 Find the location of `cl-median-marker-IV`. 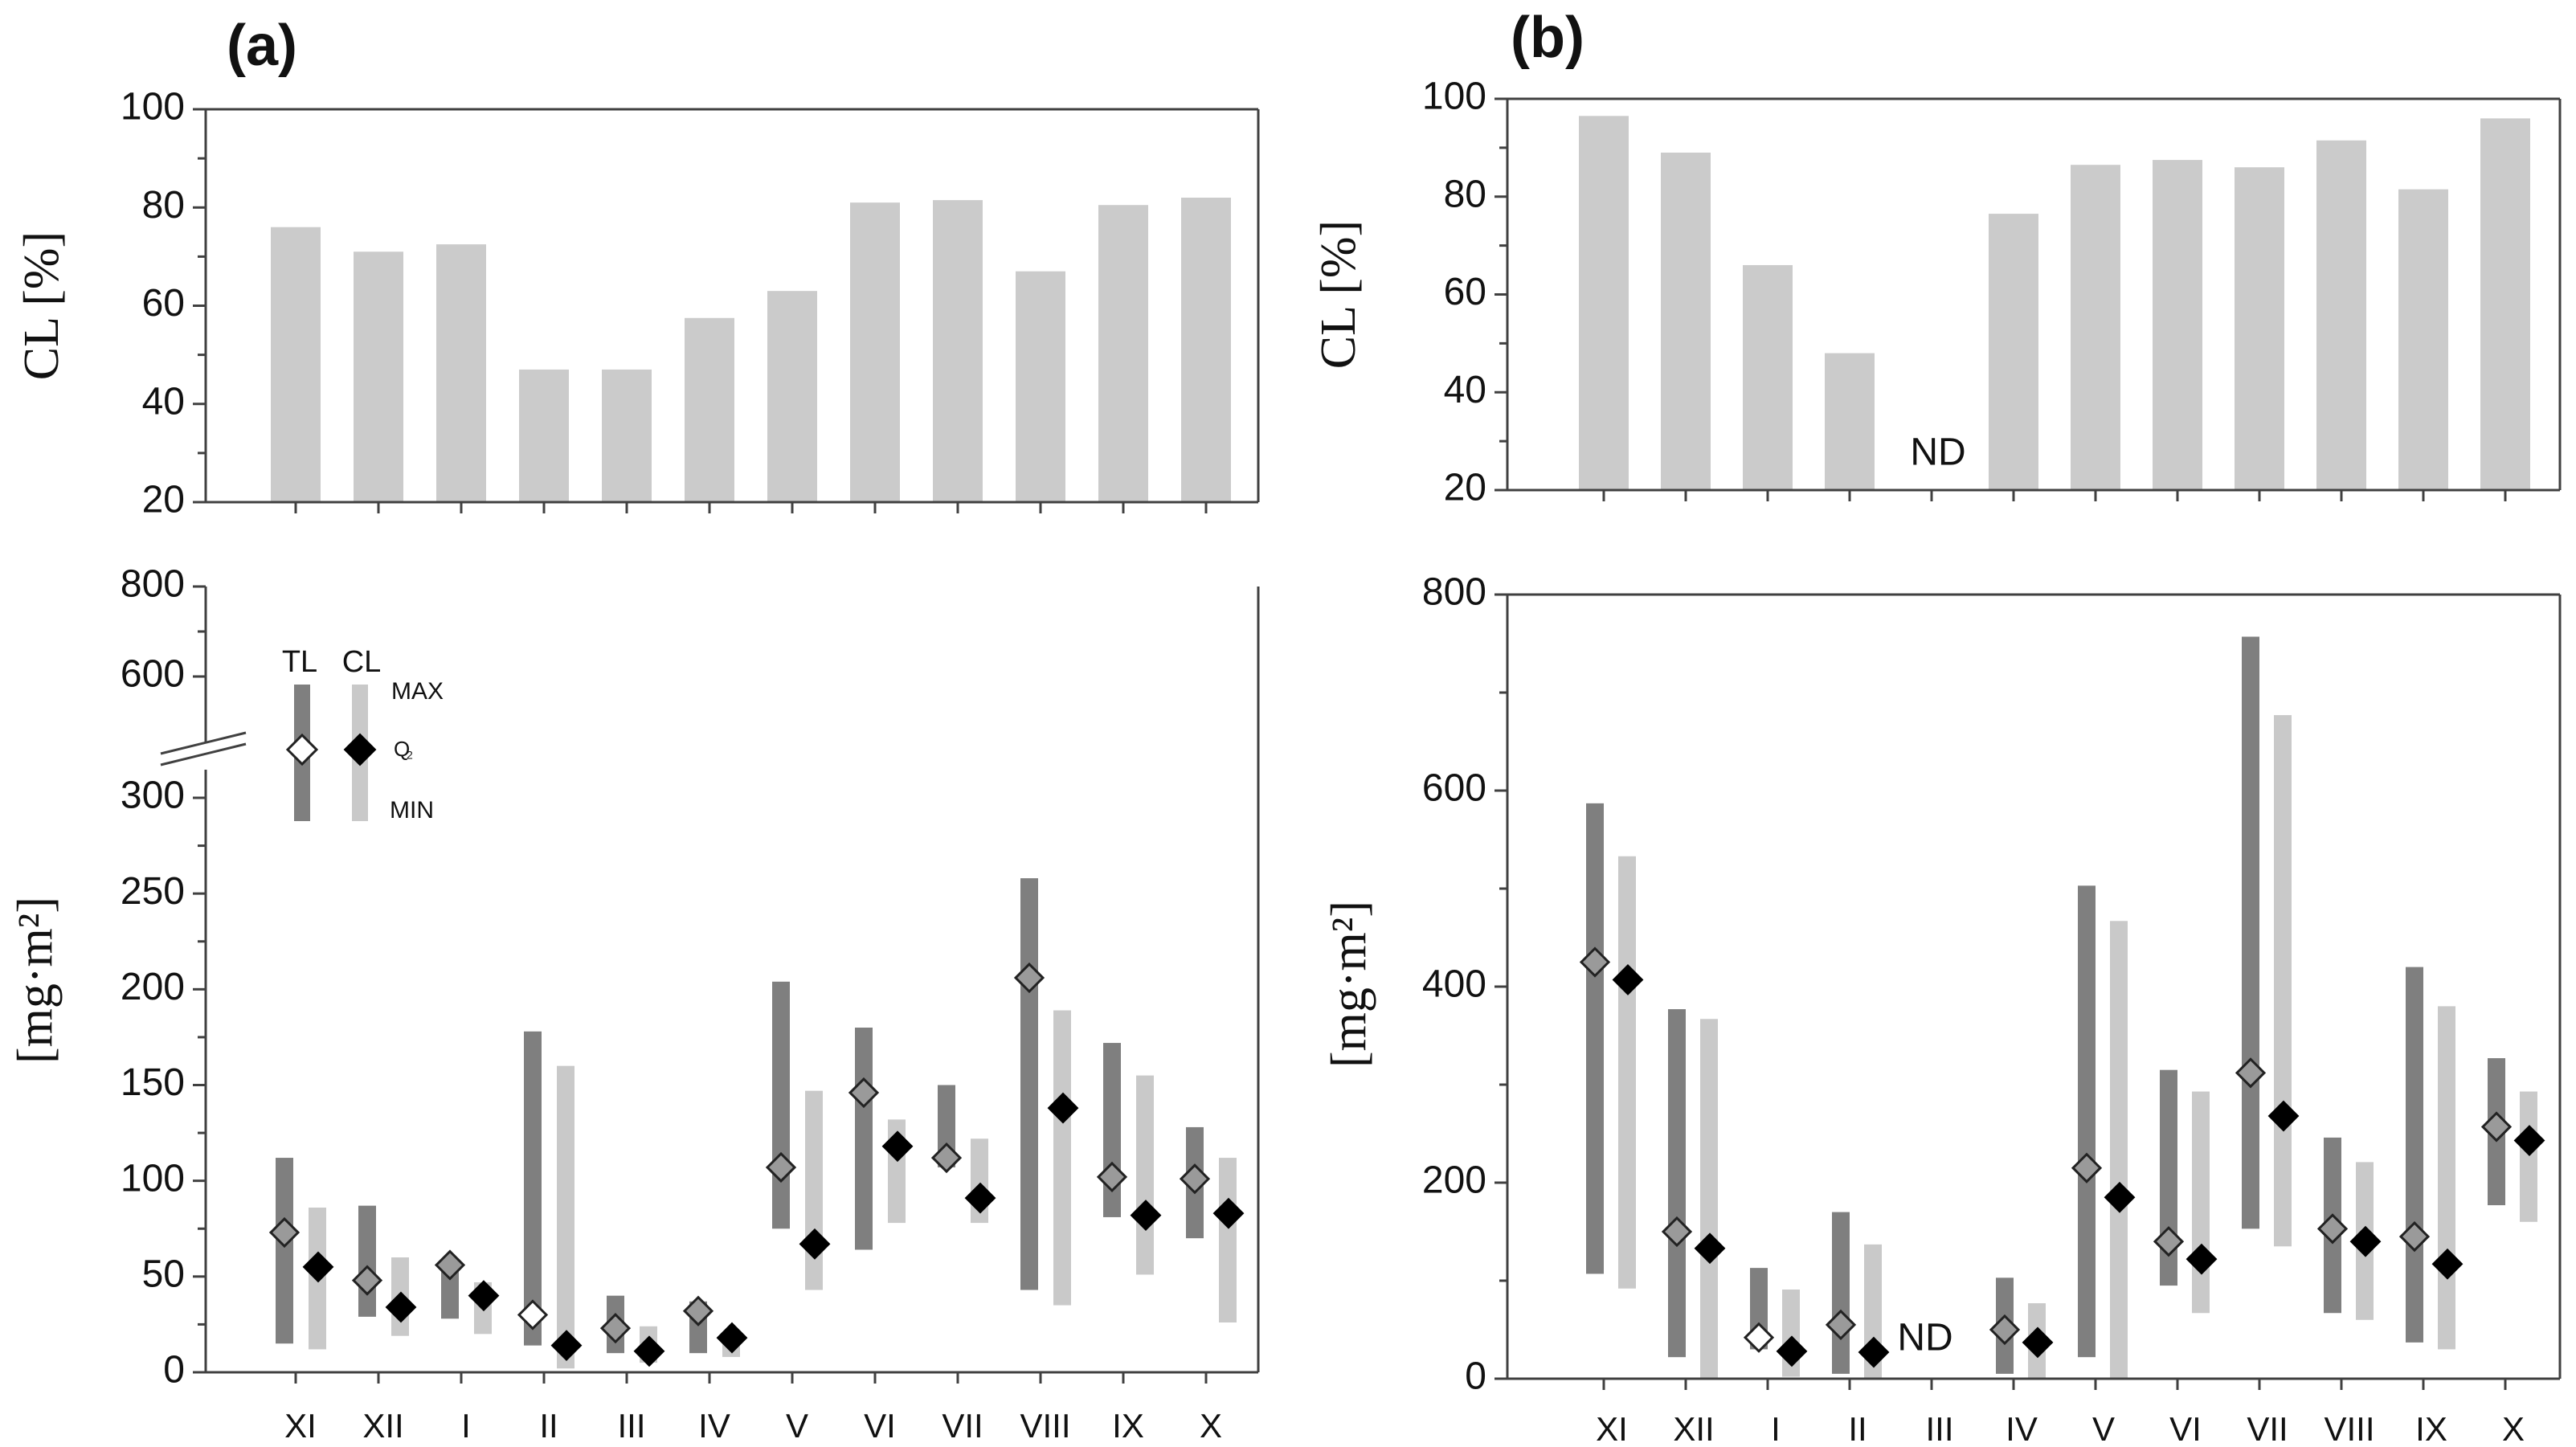

cl-median-marker-IV is located at coordinates (732, 1338).